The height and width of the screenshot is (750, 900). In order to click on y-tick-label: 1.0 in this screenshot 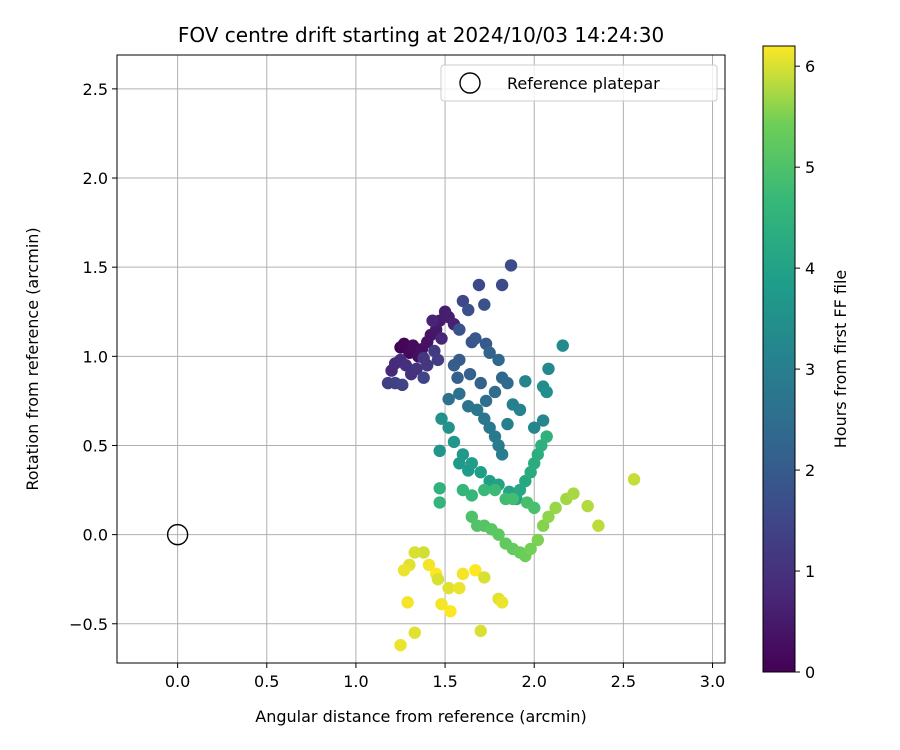, I will do `click(95, 356)`.